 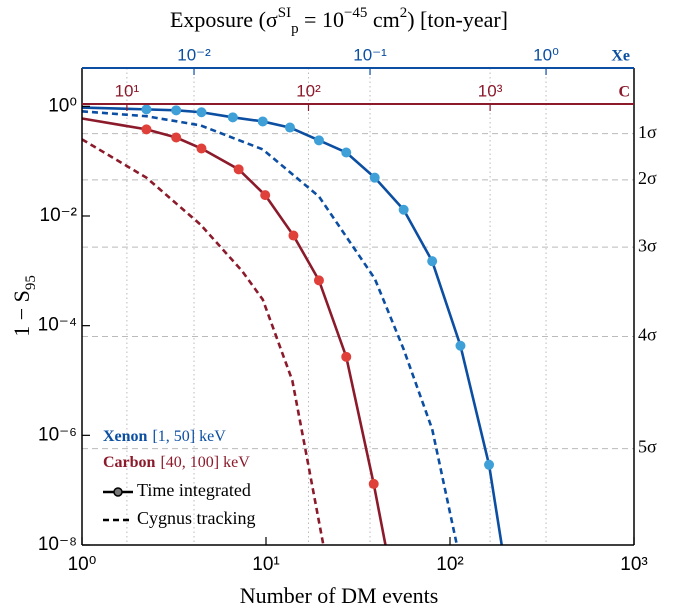 What do you see at coordinates (284, 13) in the screenshot?
I see `top-axis-title-part: SI` at bounding box center [284, 13].